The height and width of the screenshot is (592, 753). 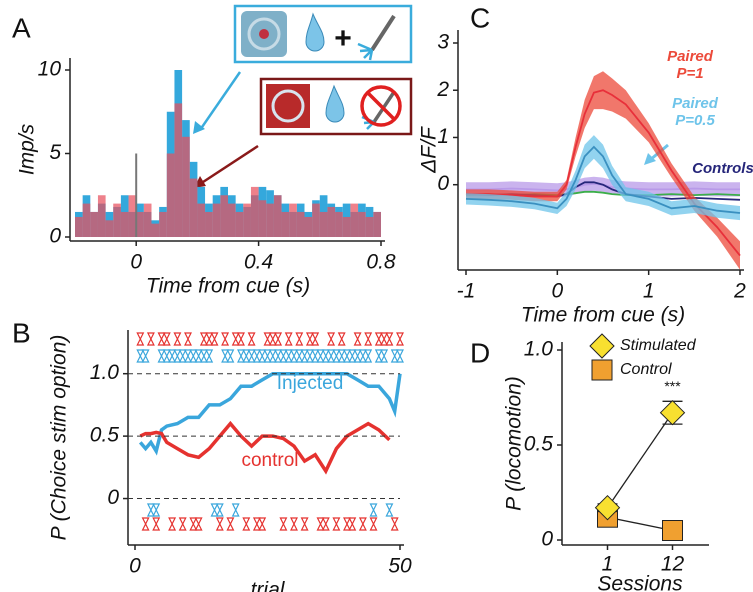 I want to click on x-tick-label: 12, so click(x=673, y=564).